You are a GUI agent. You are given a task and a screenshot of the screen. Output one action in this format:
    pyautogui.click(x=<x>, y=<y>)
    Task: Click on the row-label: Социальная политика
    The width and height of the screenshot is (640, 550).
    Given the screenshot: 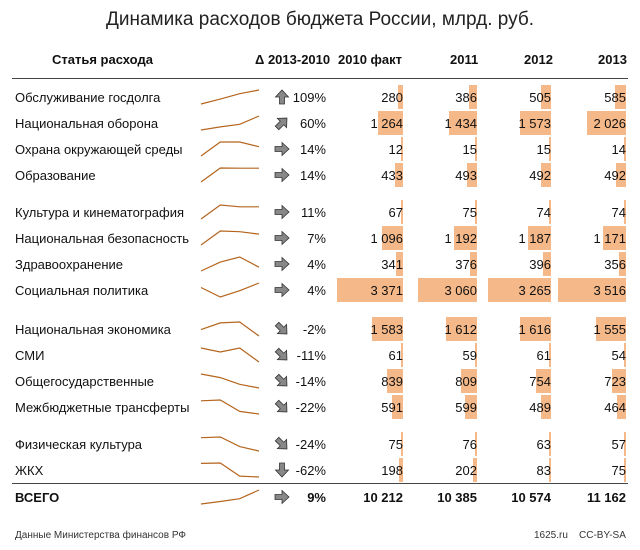 What is the action you would take?
    pyautogui.click(x=82, y=290)
    